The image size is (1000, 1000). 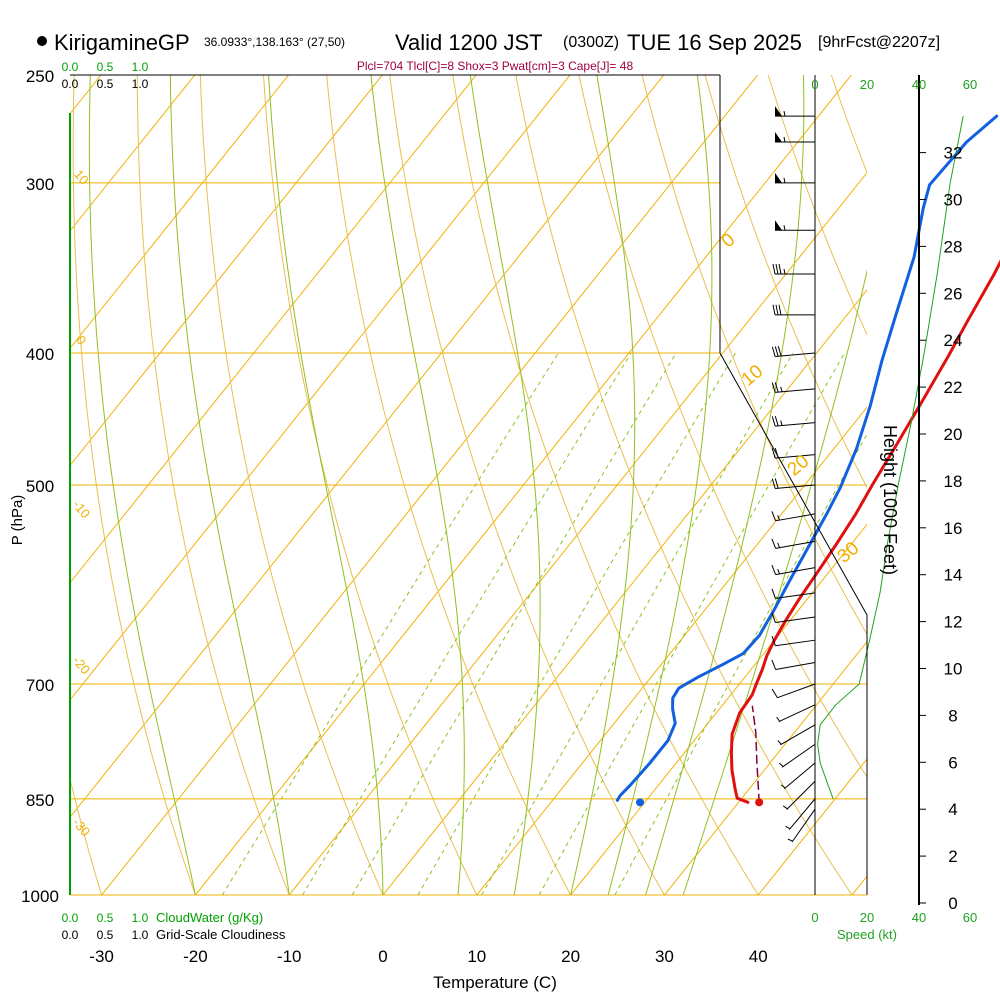 What do you see at coordinates (867, 84) in the screenshot?
I see `speed-scale-label: 20` at bounding box center [867, 84].